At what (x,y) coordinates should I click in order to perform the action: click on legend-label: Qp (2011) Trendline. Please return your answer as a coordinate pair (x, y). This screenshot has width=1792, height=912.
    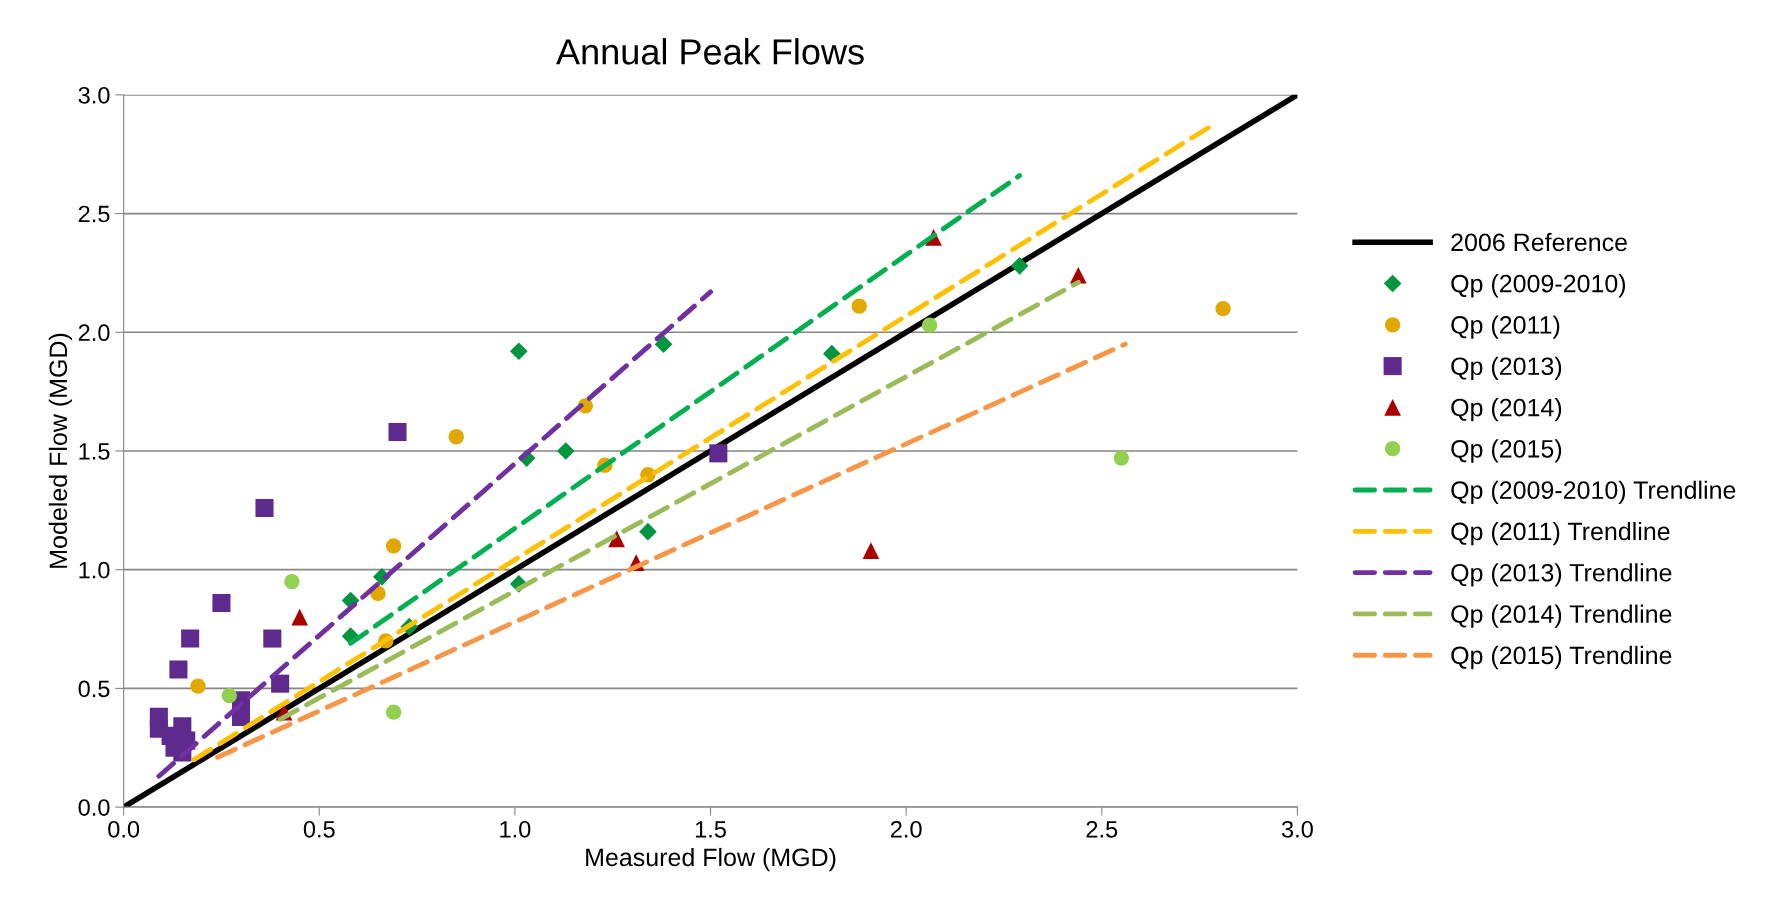
    Looking at the image, I should click on (1560, 533).